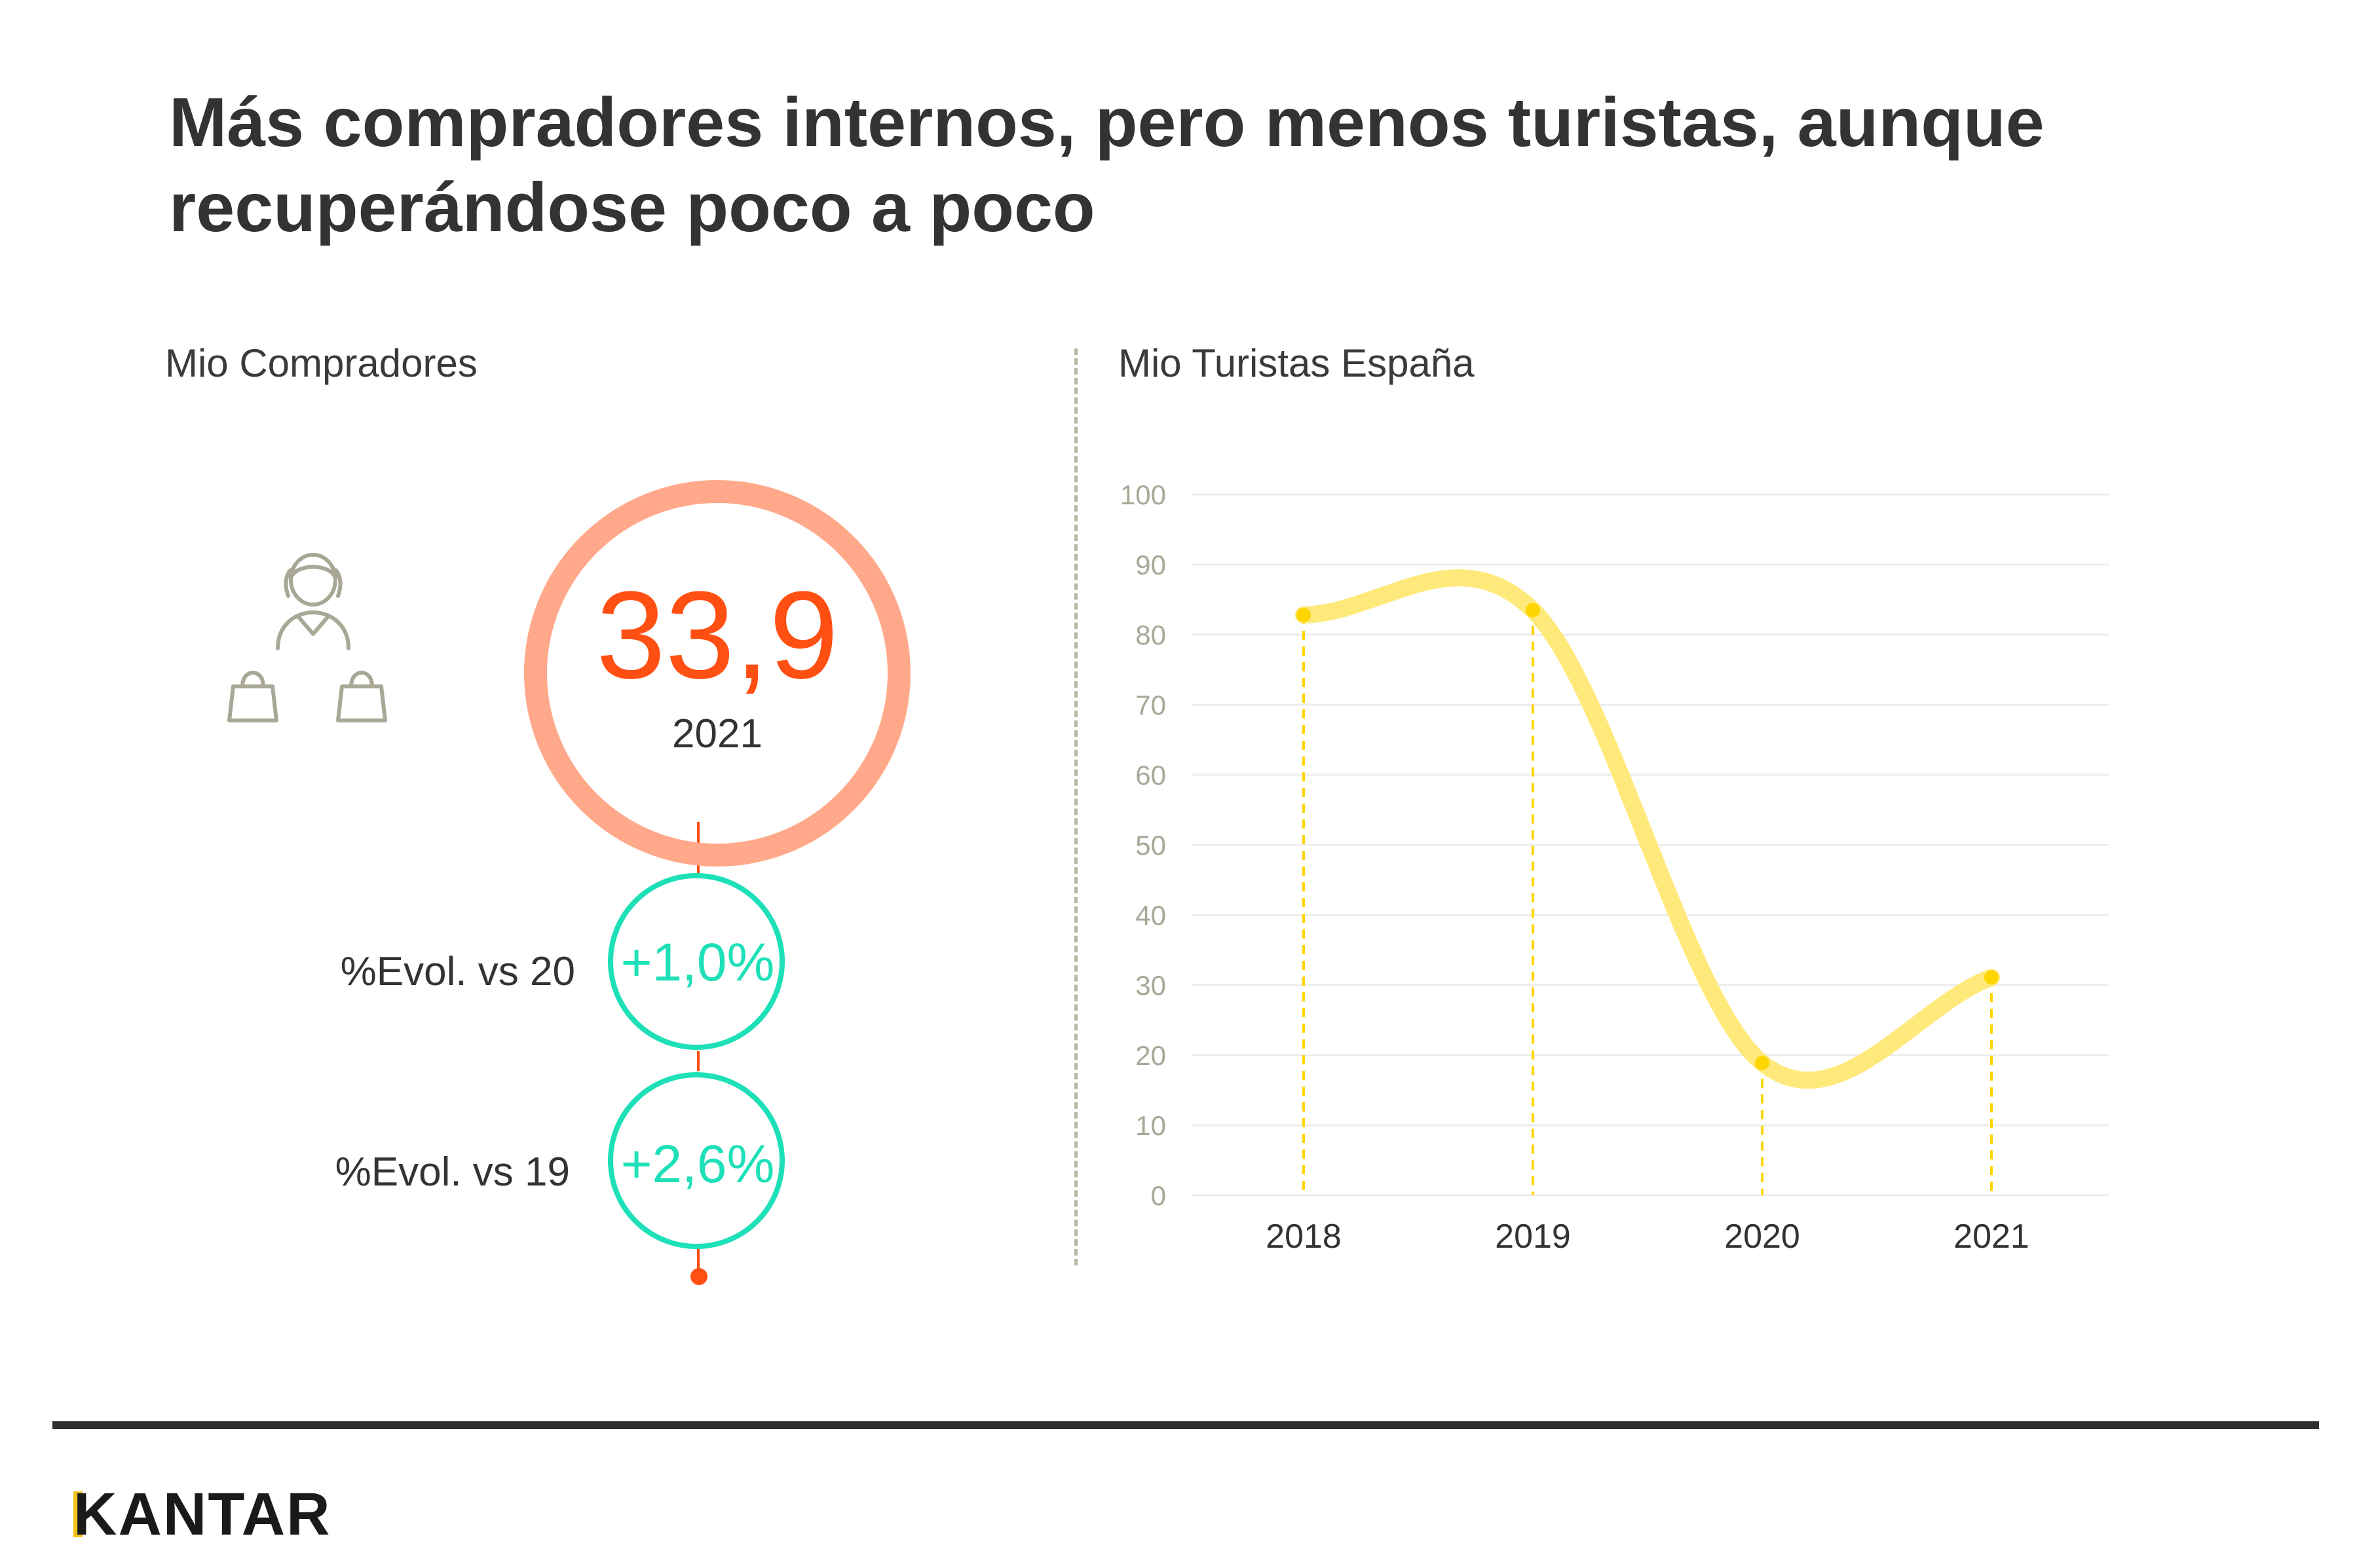 Image resolution: width=2374 pixels, height=1568 pixels. Describe the element at coordinates (717, 733) in the screenshot. I see `main-year: 2021` at that location.